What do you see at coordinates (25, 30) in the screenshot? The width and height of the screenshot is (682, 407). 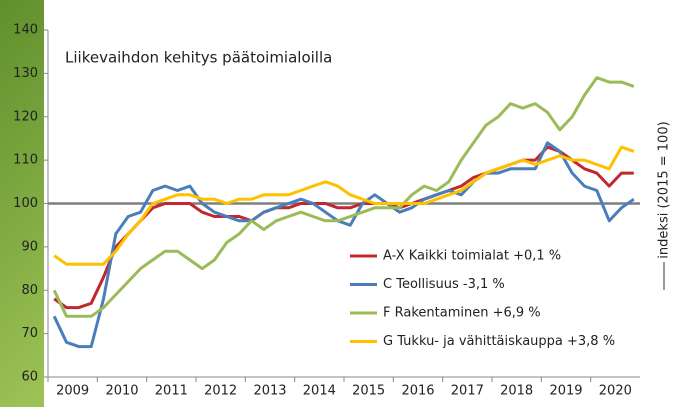 I see `y-tick-label: 140` at bounding box center [25, 30].